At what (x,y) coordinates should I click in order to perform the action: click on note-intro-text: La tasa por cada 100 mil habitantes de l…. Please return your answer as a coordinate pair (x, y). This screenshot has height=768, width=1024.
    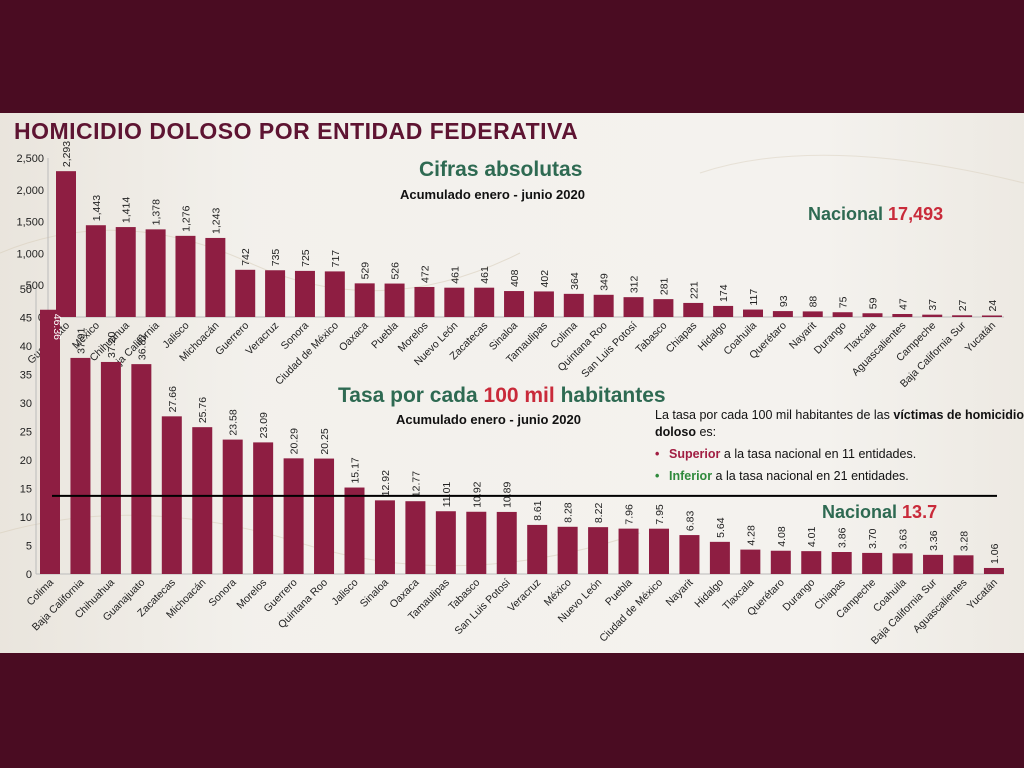
    Looking at the image, I should click on (772, 415).